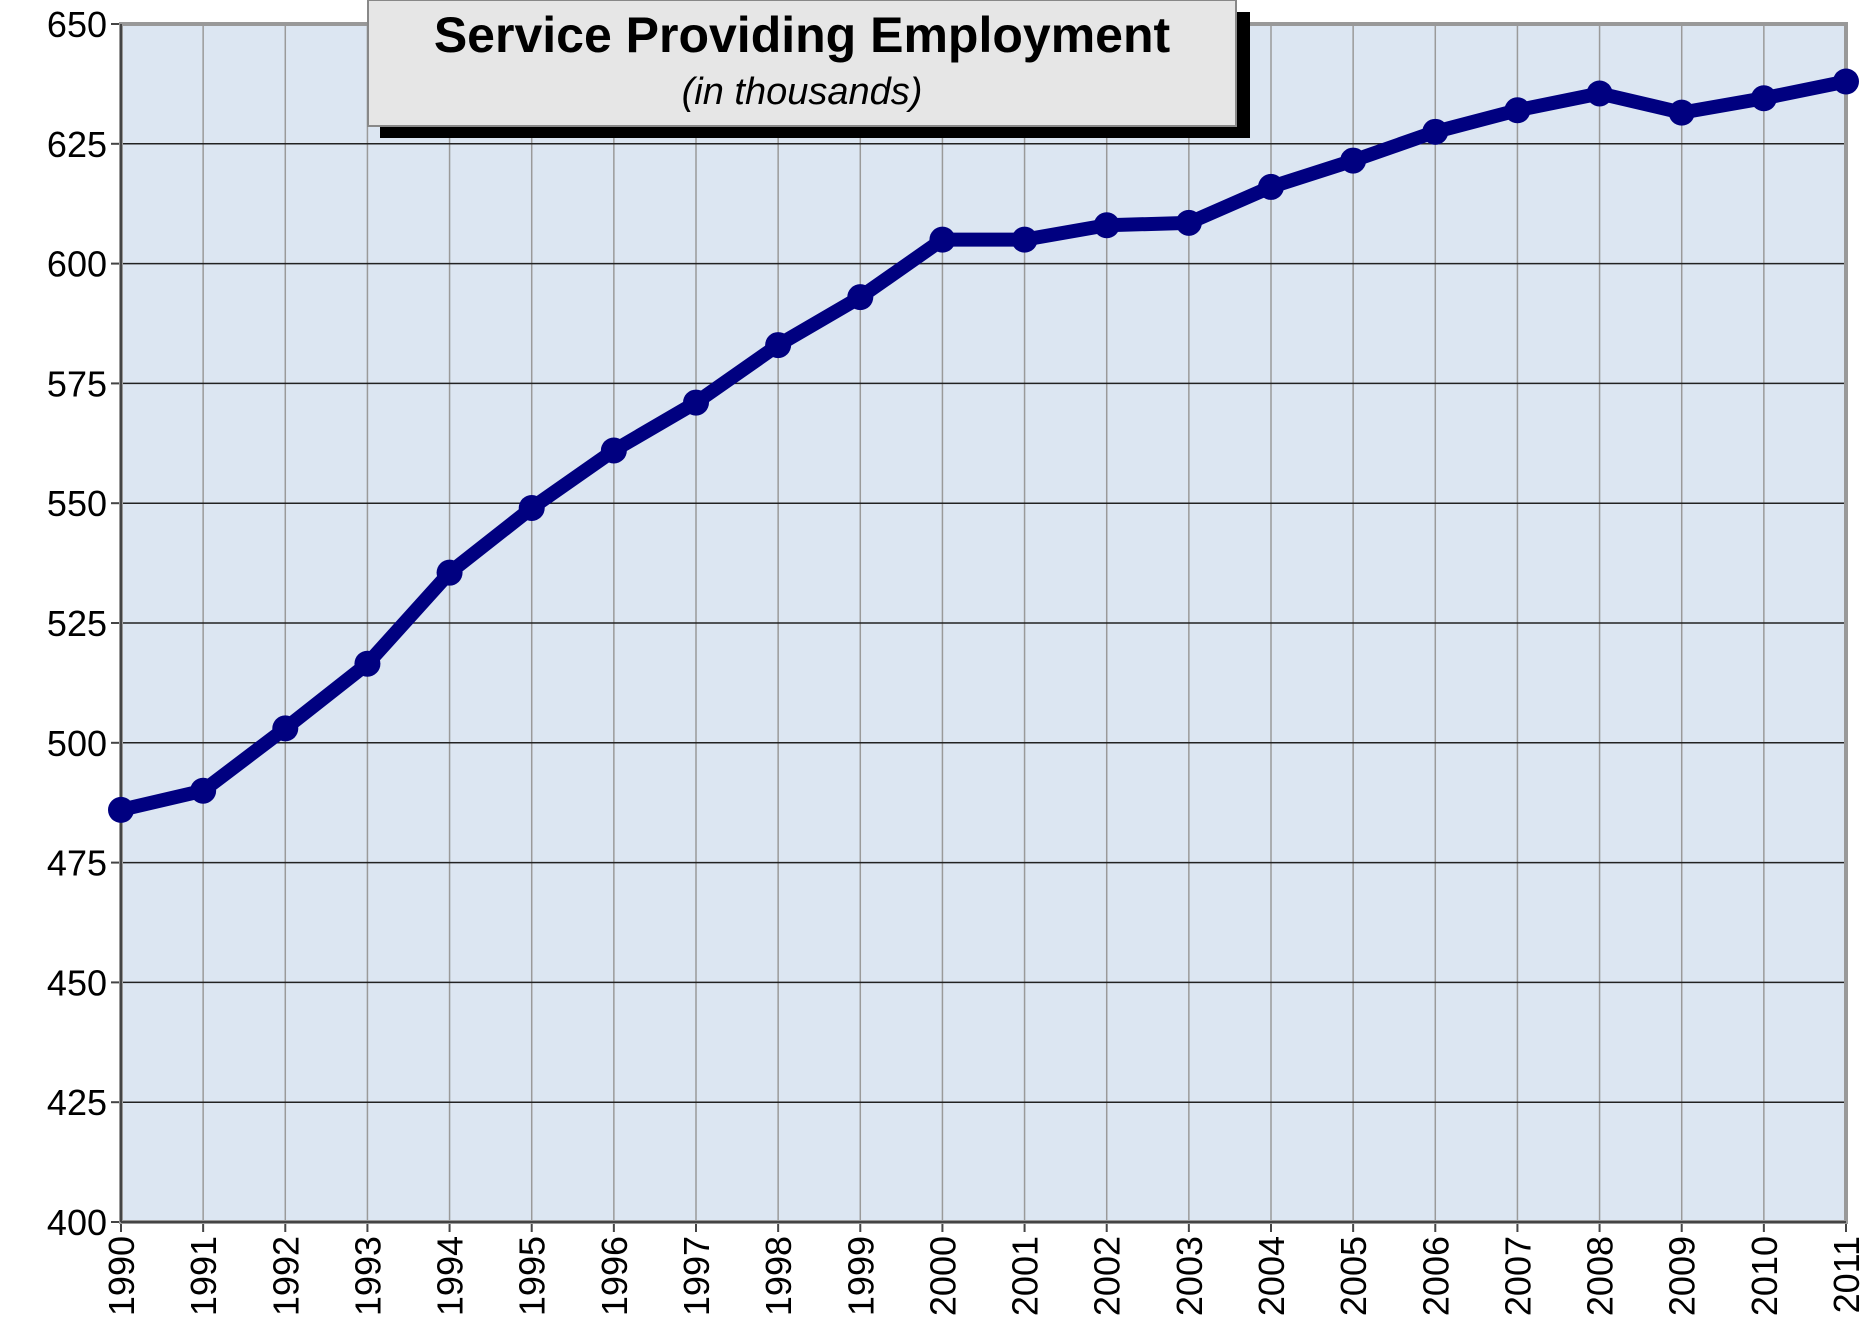  I want to click on x-tick-label: 2006, so click(1435, 1276).